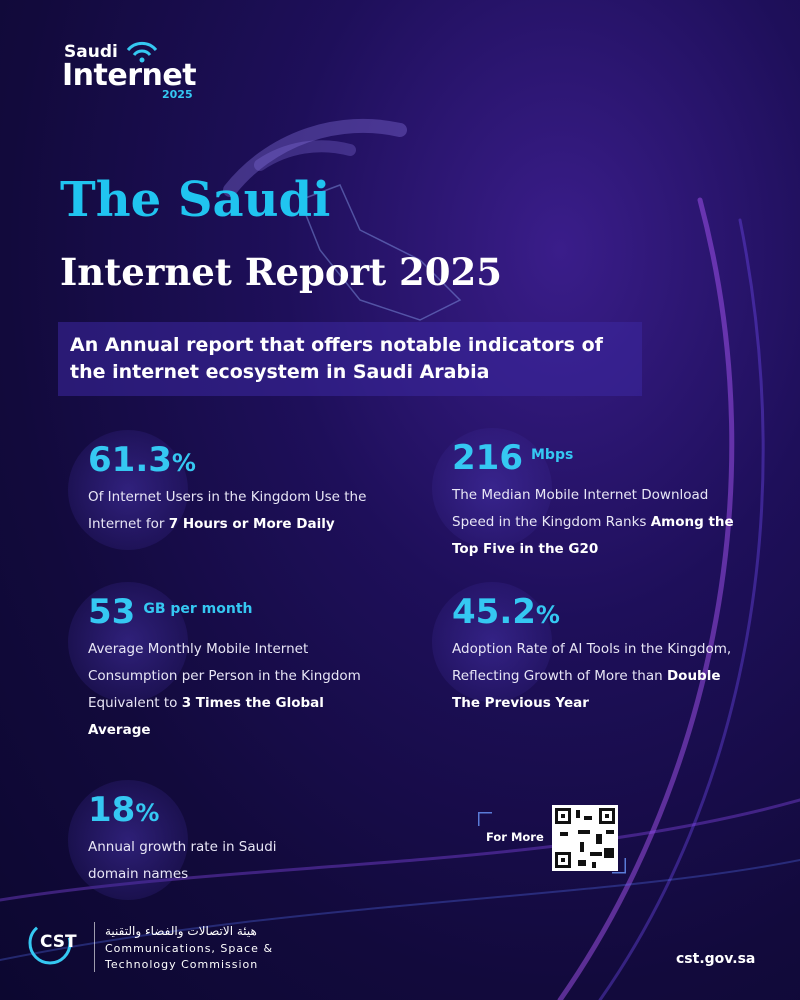 The width and height of the screenshot is (800, 1000). I want to click on title: The Saudi, so click(195, 200).